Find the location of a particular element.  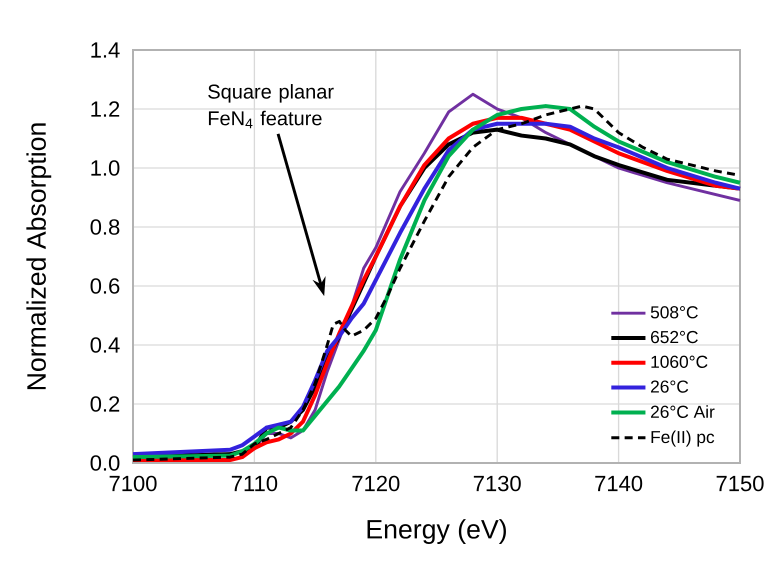

x-tick-label: 7120 is located at coordinates (376, 484).